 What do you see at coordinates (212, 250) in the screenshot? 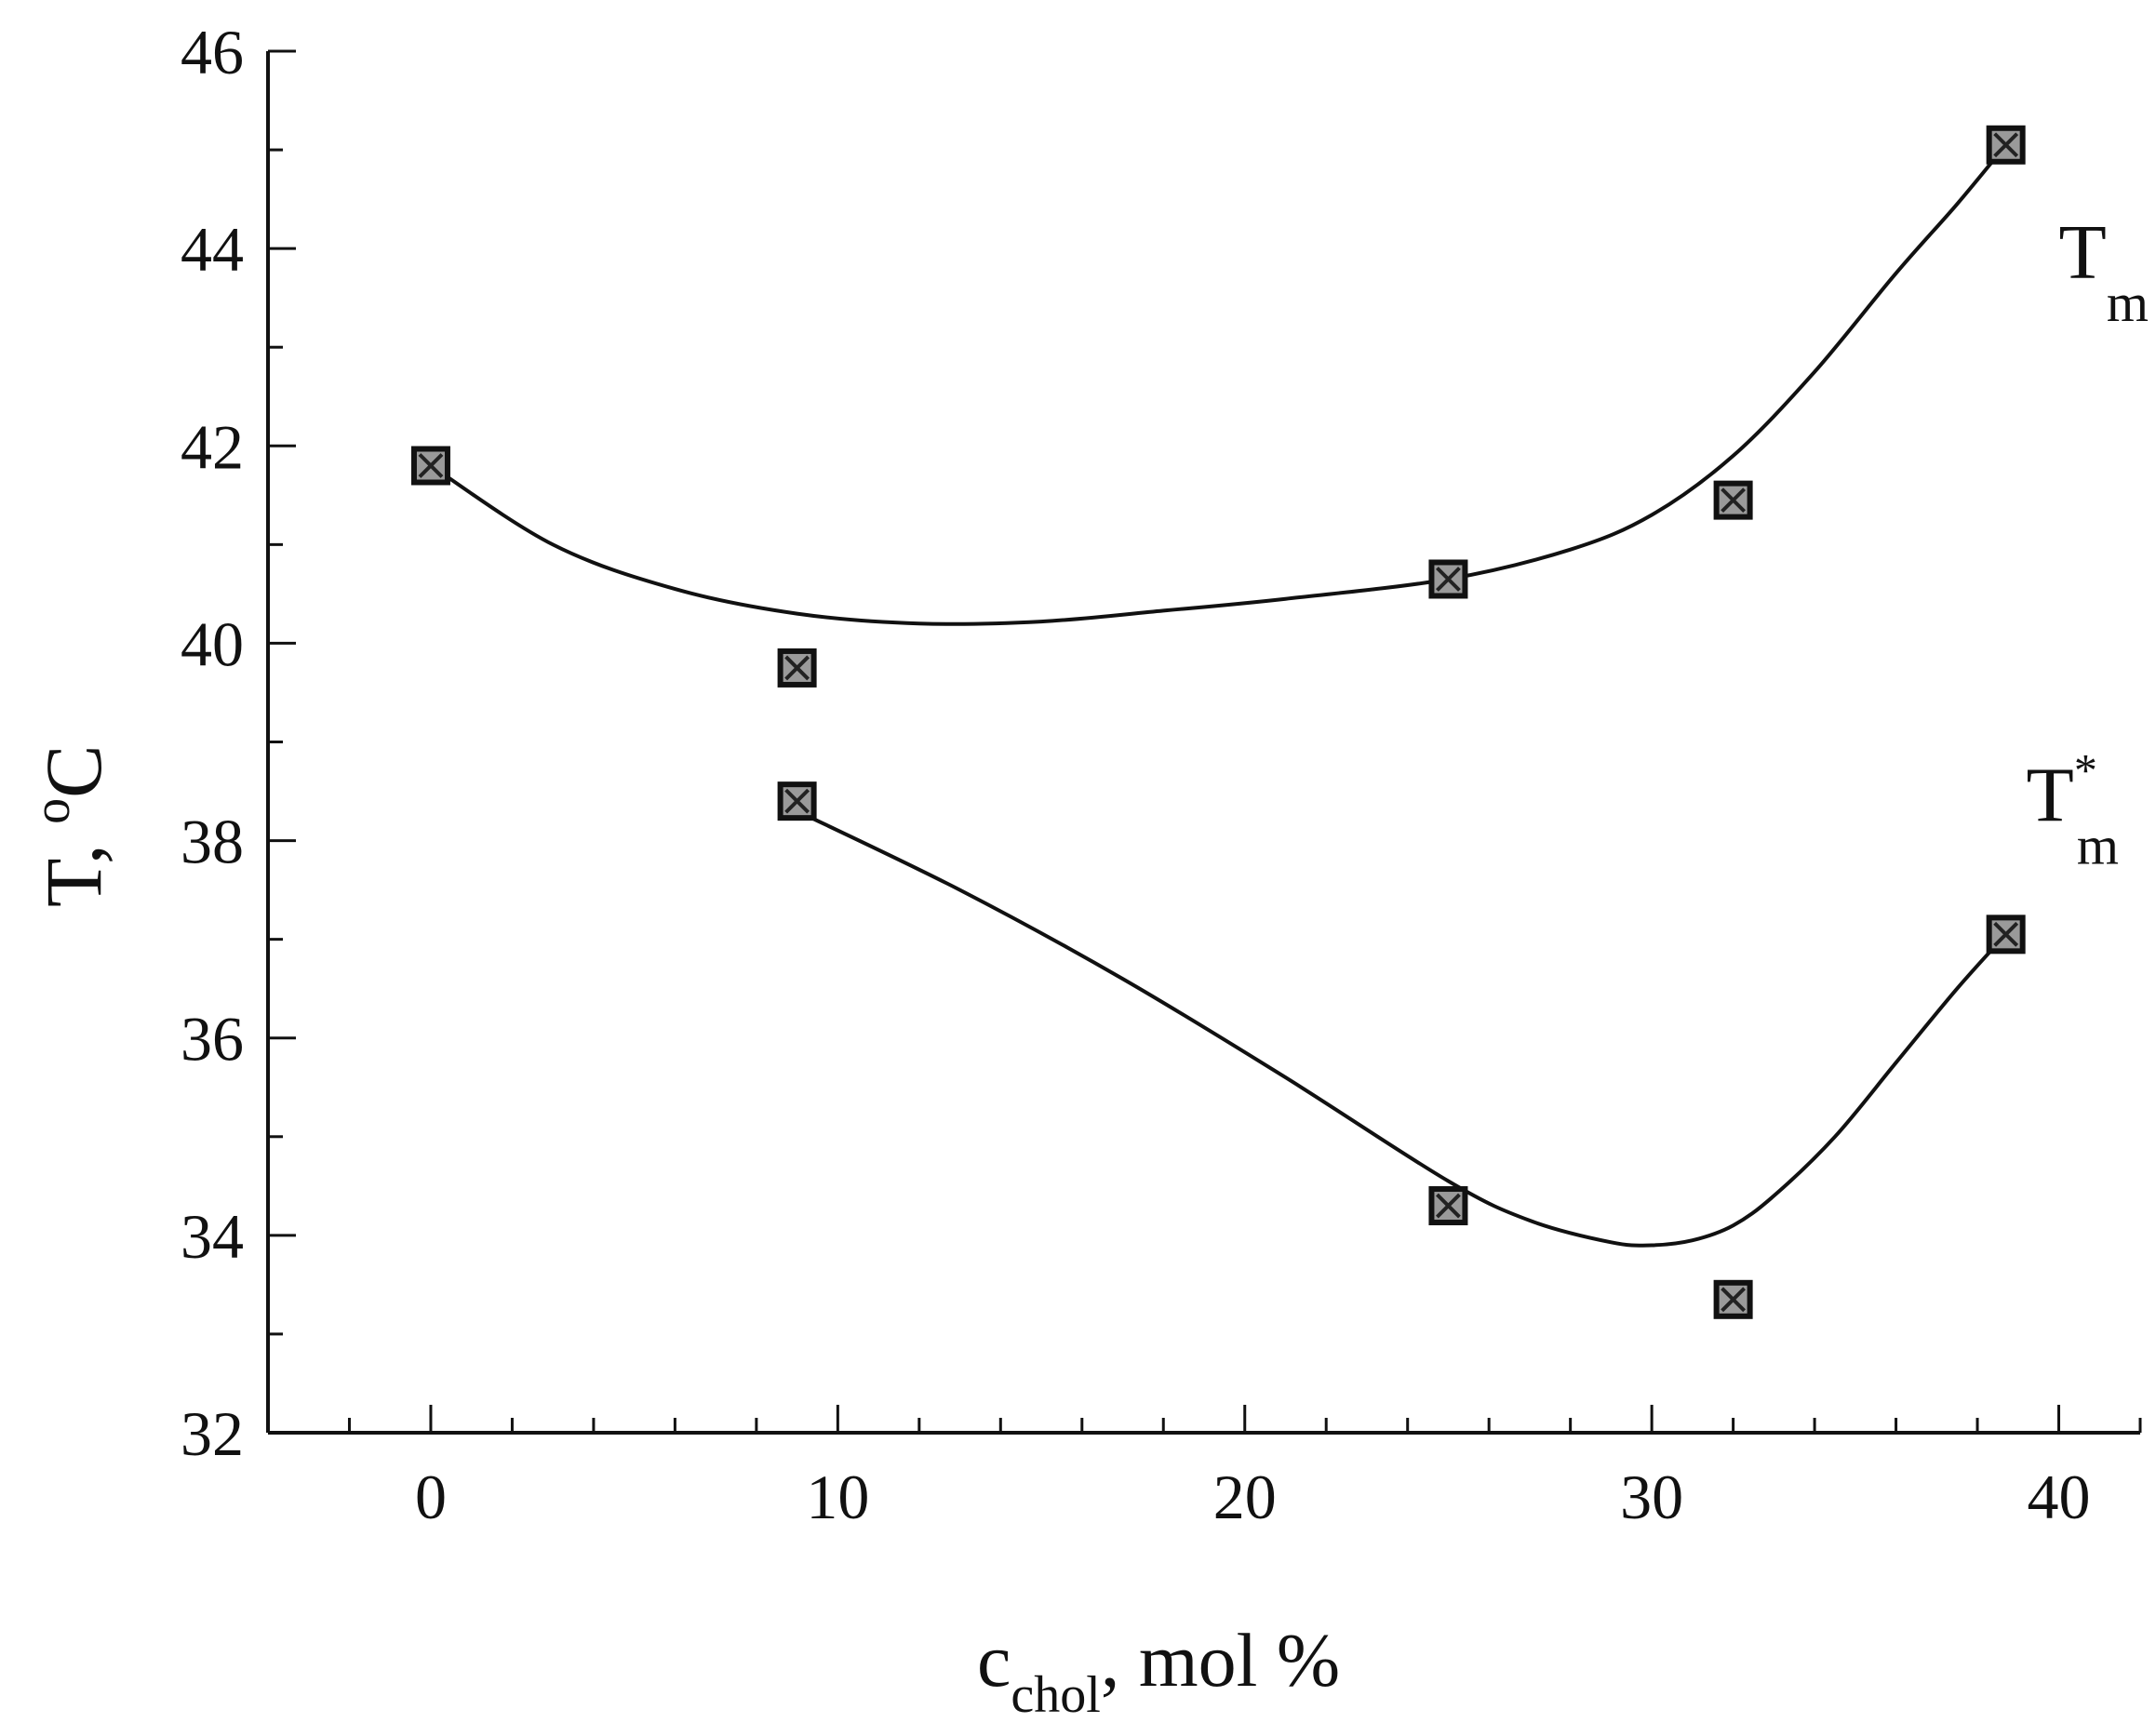
I see `y-tick-label: 44` at bounding box center [212, 250].